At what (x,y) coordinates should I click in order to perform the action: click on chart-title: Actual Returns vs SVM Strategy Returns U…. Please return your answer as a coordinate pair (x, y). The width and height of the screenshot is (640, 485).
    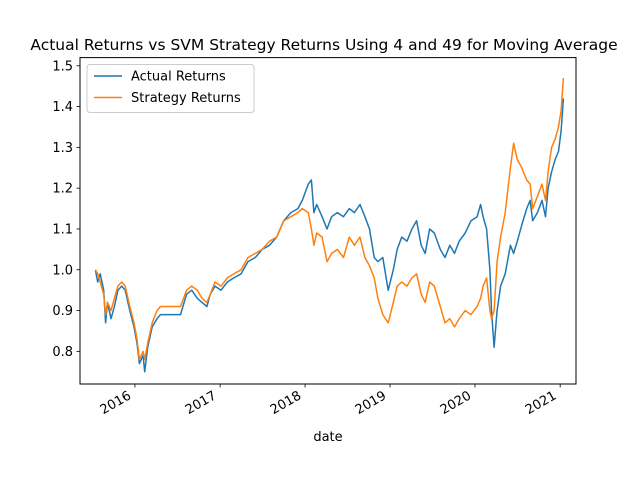
    Looking at the image, I should click on (323, 45).